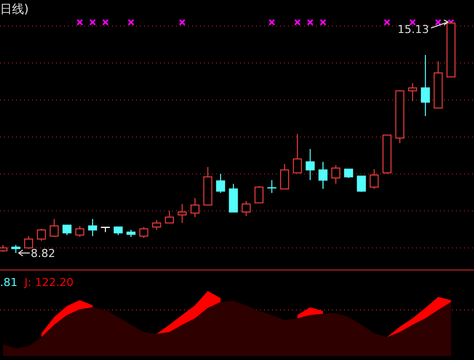 Image resolution: width=474 pixels, height=360 pixels. I want to click on chart-title: 日线), so click(14, 9).